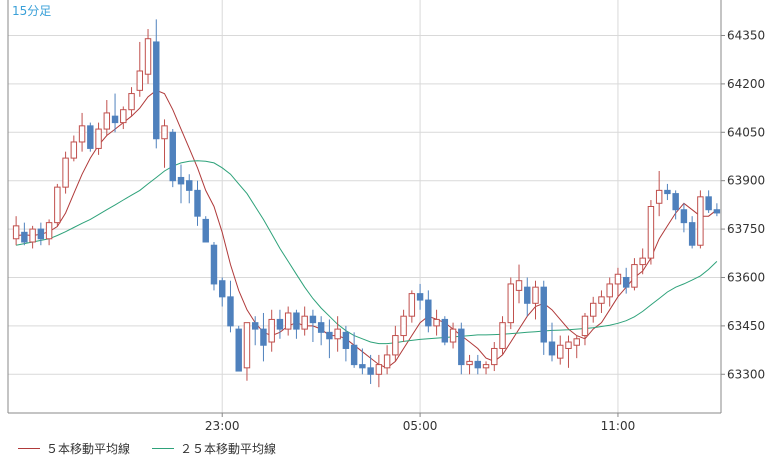  I want to click on legend: ５本移動平均線 ２５本移動平均線, so click(147, 448).